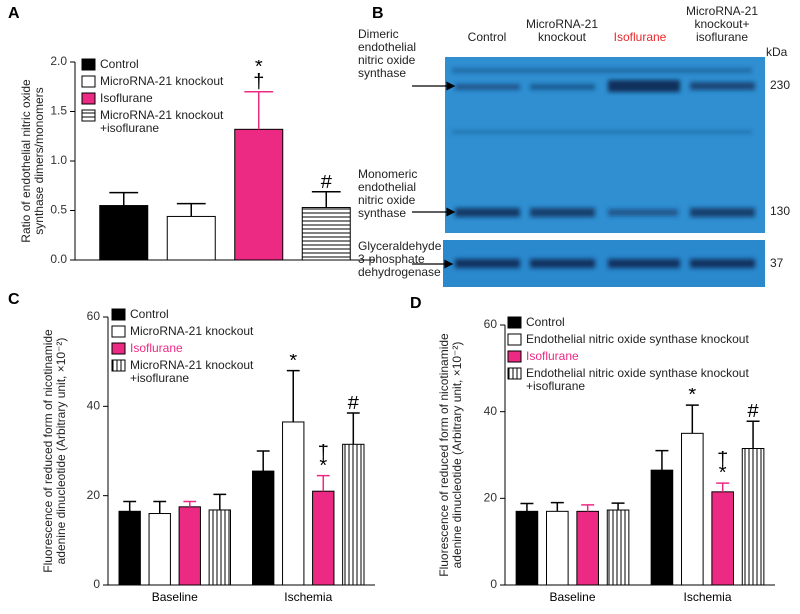 The width and height of the screenshot is (800, 614). I want to click on column-label-box: Control, so click(487, 37).